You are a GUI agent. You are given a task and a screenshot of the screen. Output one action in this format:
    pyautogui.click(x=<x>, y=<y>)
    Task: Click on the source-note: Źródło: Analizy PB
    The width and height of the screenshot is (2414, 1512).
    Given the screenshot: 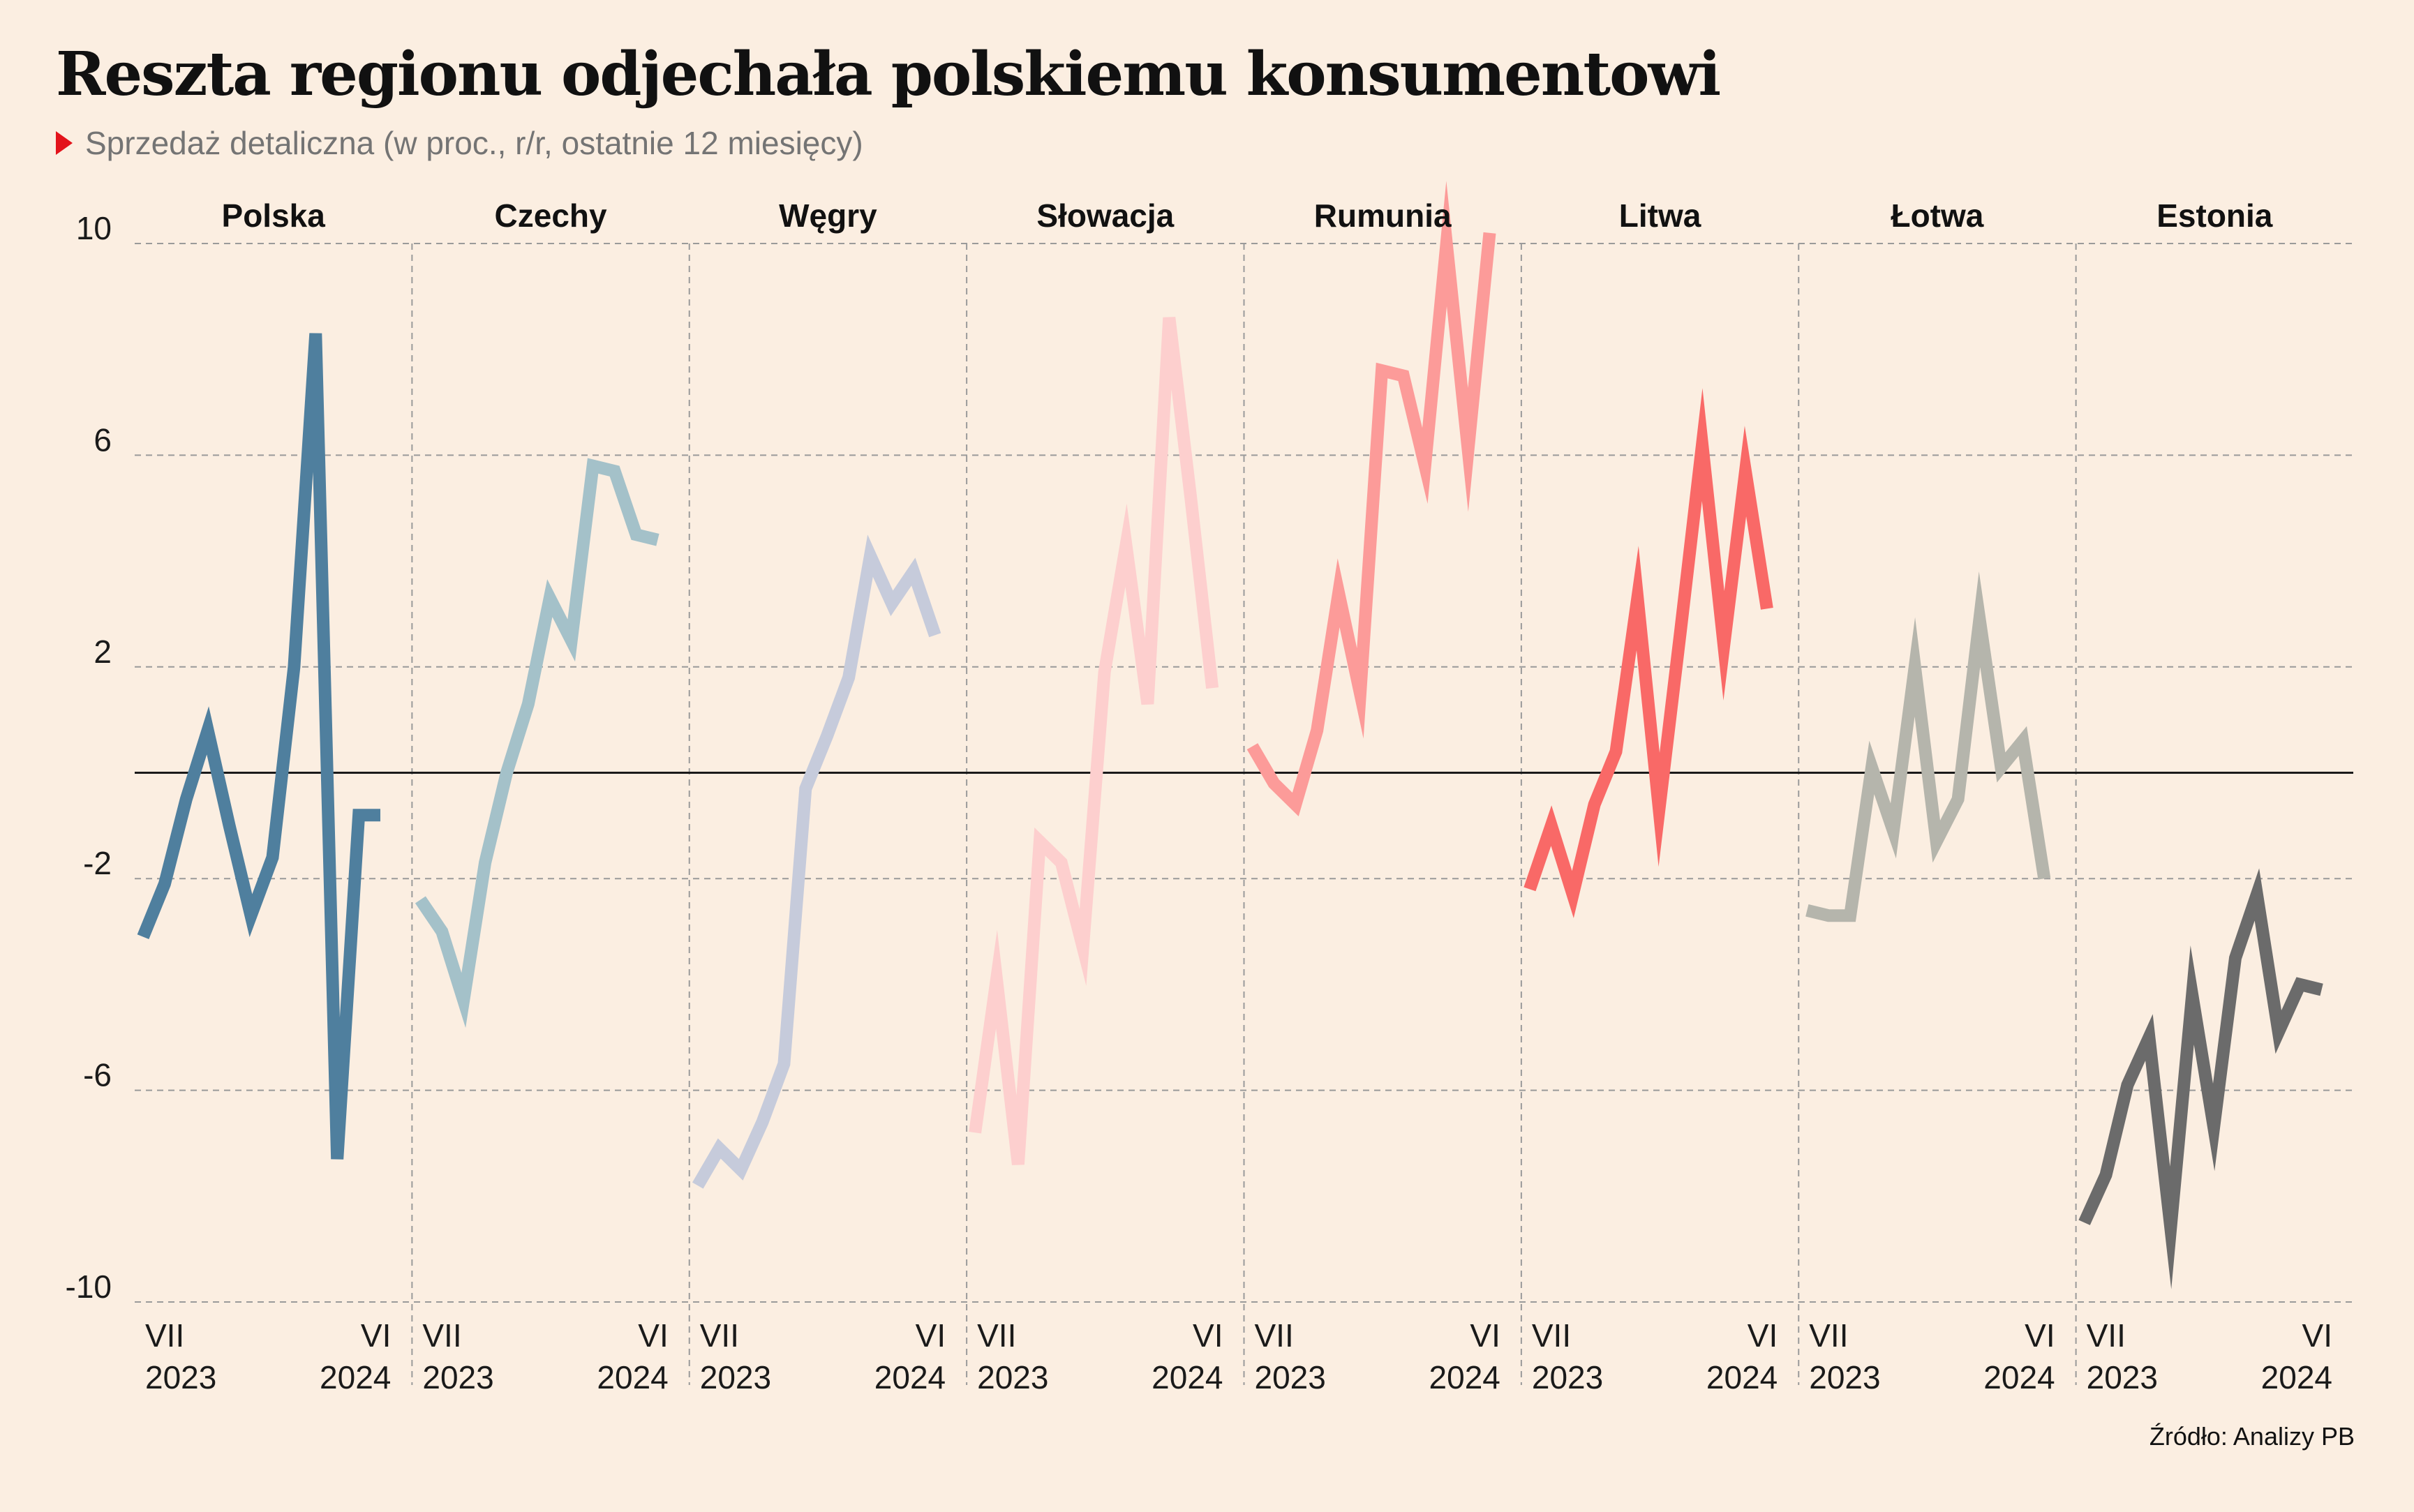 What is the action you would take?
    pyautogui.click(x=2252, y=1436)
    